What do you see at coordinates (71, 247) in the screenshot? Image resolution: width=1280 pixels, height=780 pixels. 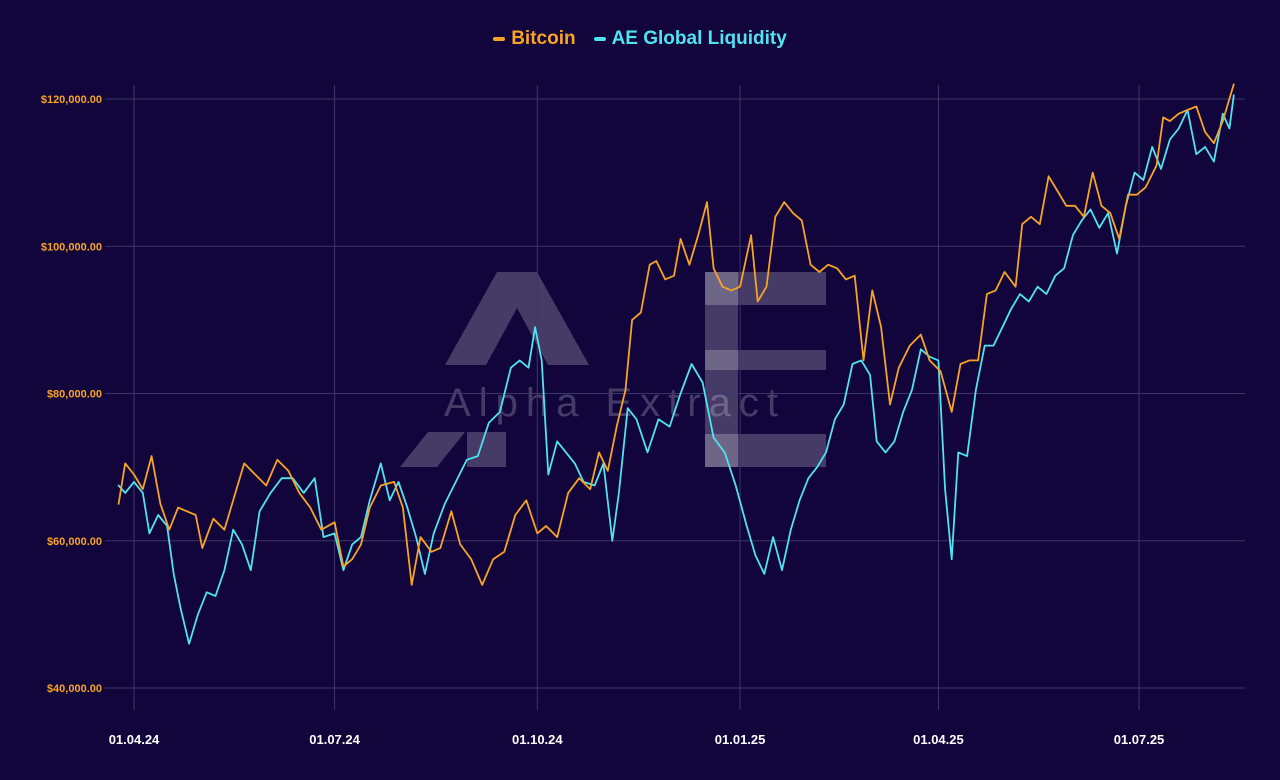 I see `ytick-label: $100,000.00` at bounding box center [71, 247].